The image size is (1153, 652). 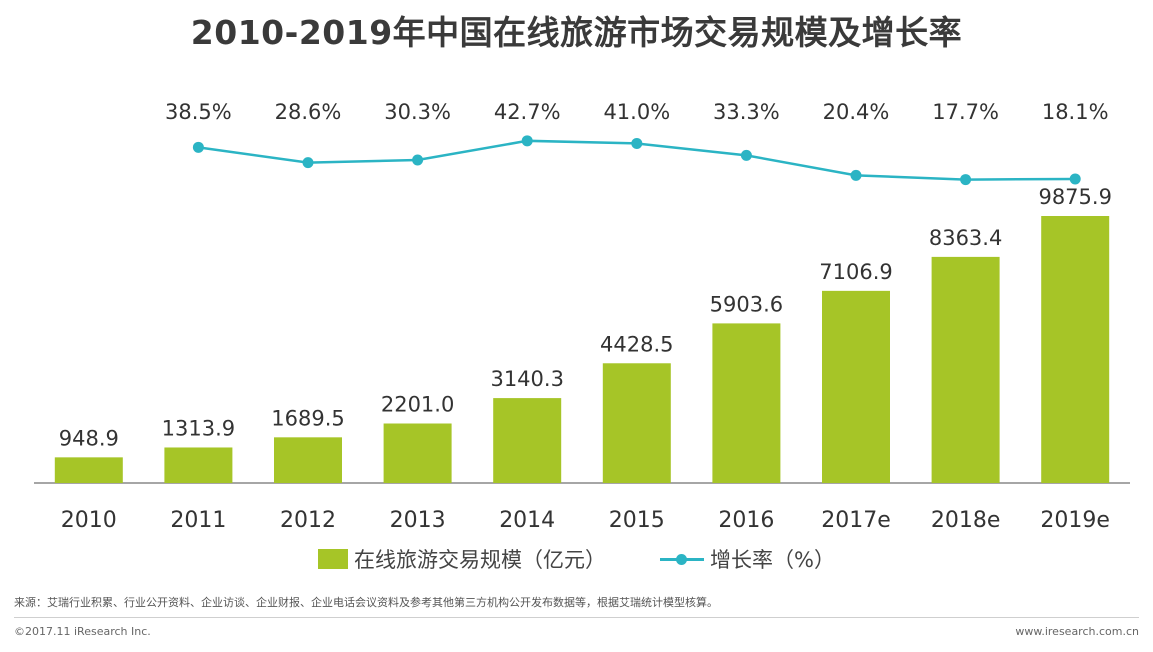 I want to click on website-link: www.iresearch.com.cn, so click(x=1077, y=631).